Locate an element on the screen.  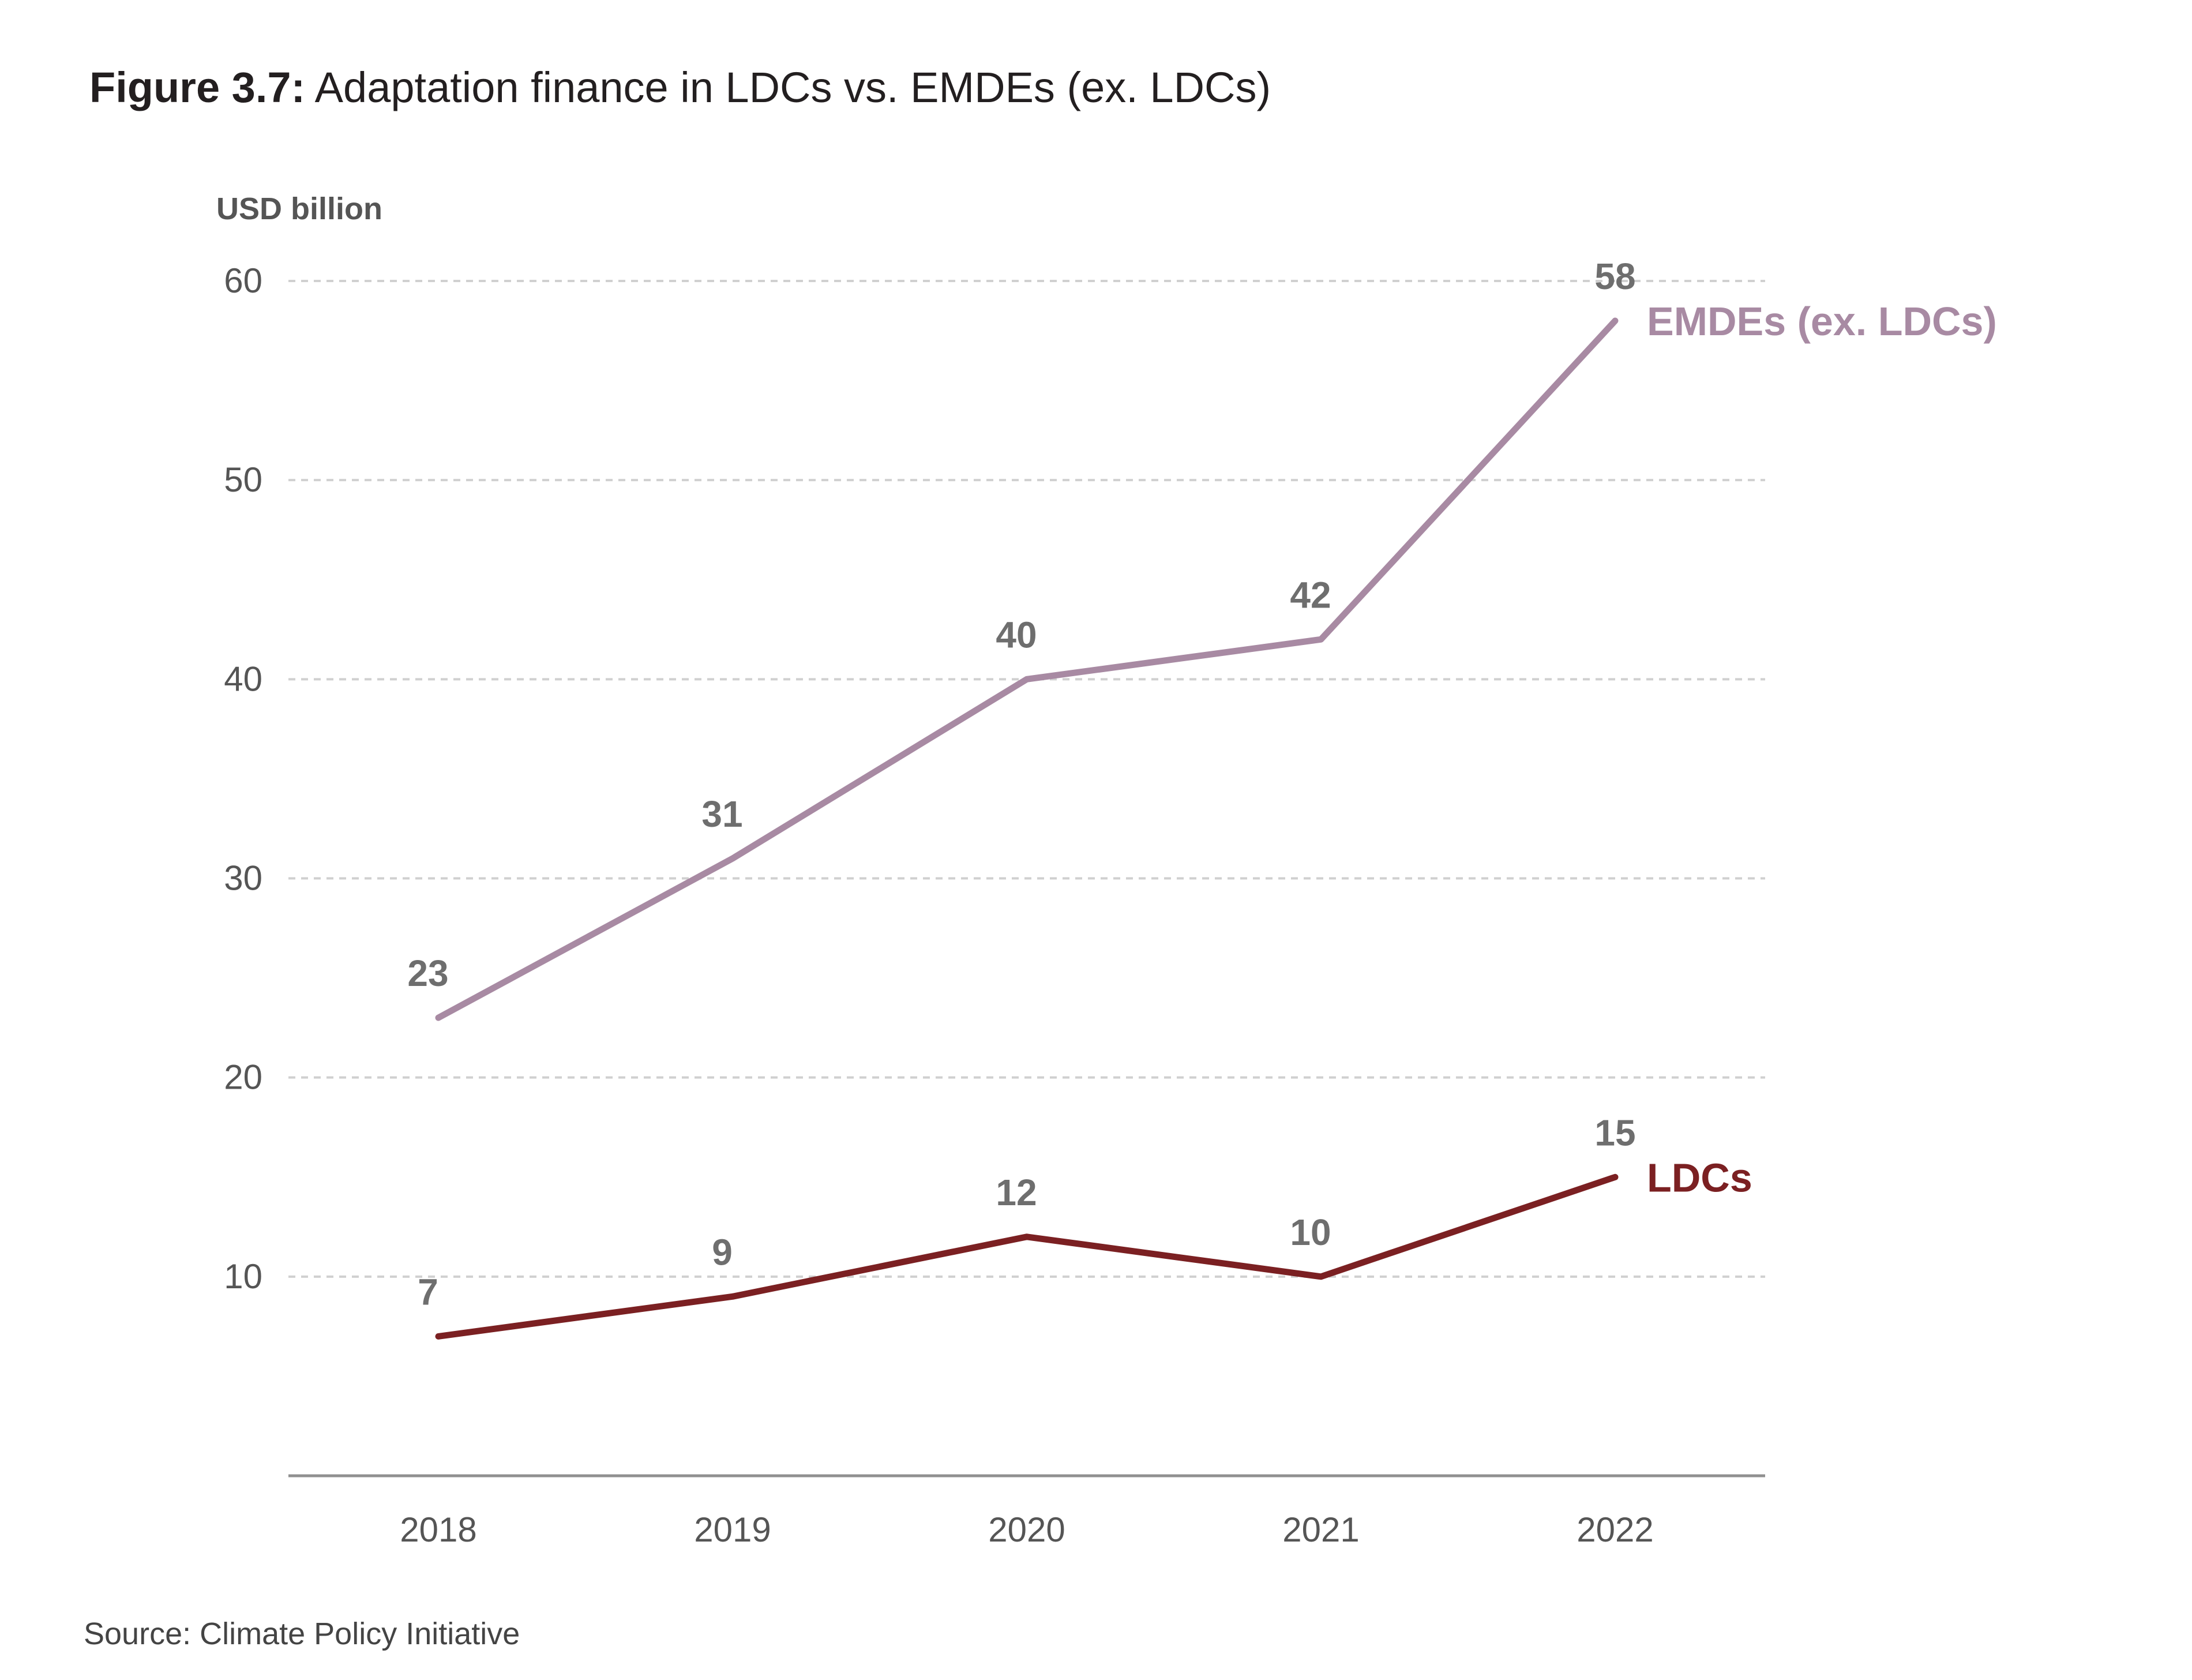
y-tick-label: 20 is located at coordinates (243, 1077).